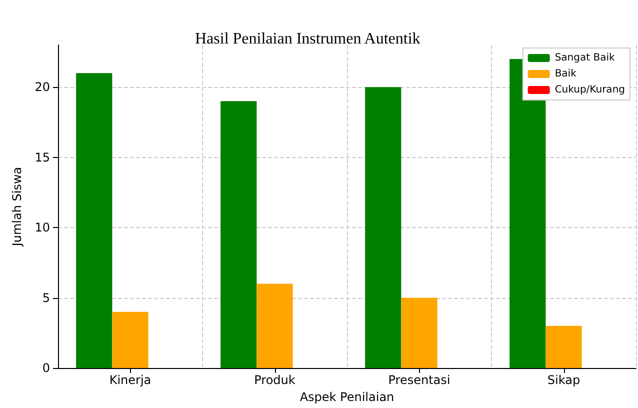 The height and width of the screenshot is (408, 638). What do you see at coordinates (563, 380) in the screenshot?
I see `x-tick-label: Sikap` at bounding box center [563, 380].